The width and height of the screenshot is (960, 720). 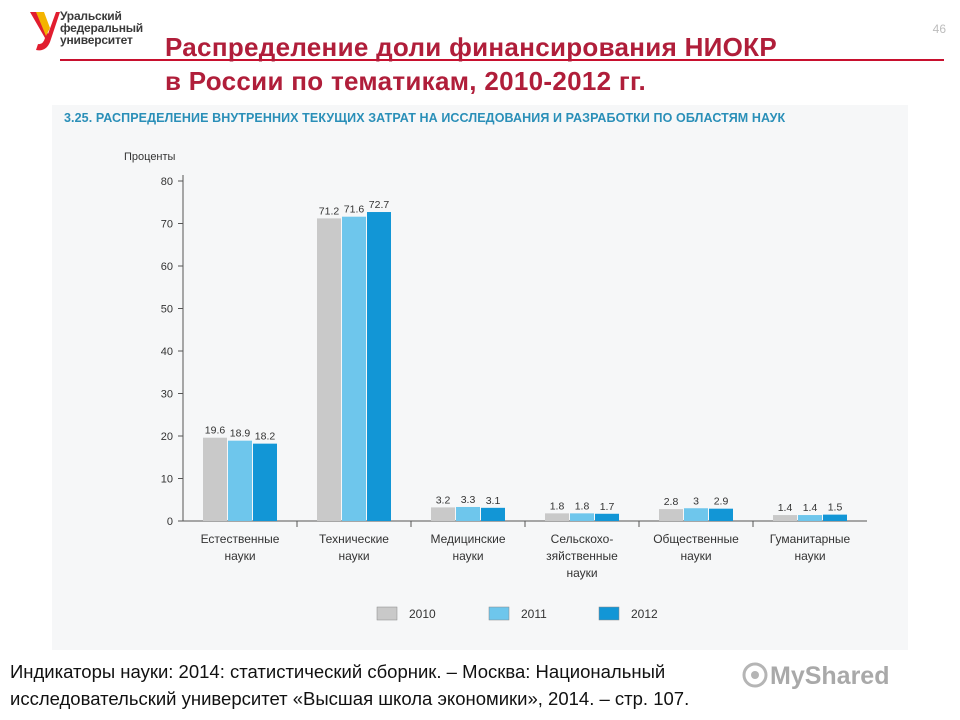 What do you see at coordinates (696, 501) in the screenshot?
I see `bar-value-label: 3` at bounding box center [696, 501].